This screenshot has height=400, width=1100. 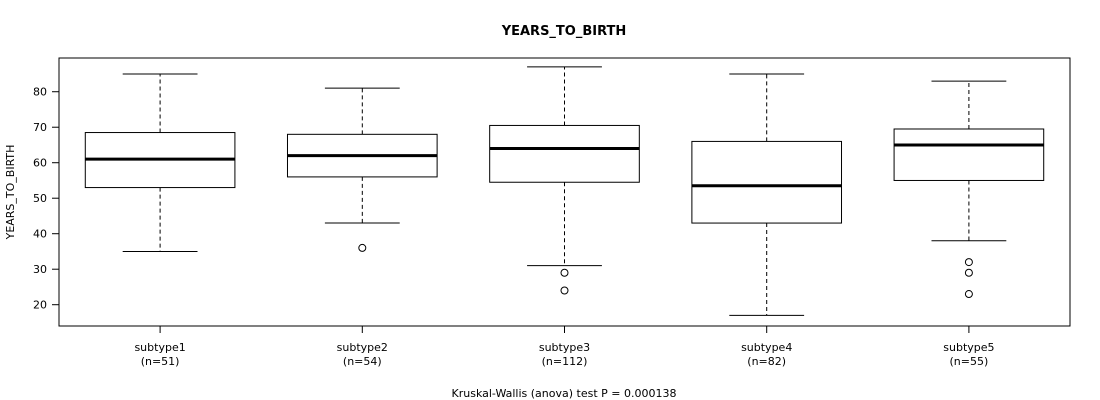 What do you see at coordinates (40, 305) in the screenshot?
I see `y-tick-label: 20` at bounding box center [40, 305].